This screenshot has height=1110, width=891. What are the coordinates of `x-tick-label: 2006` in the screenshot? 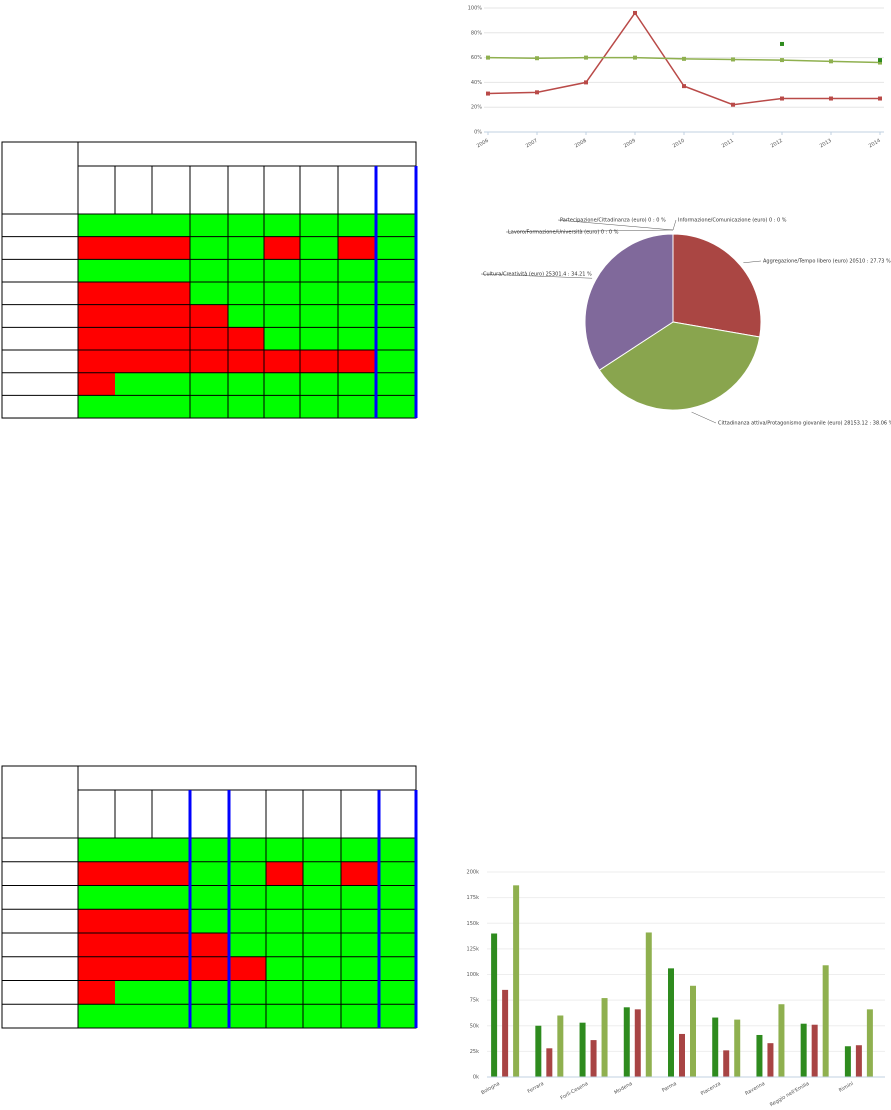 It's located at (483, 144).